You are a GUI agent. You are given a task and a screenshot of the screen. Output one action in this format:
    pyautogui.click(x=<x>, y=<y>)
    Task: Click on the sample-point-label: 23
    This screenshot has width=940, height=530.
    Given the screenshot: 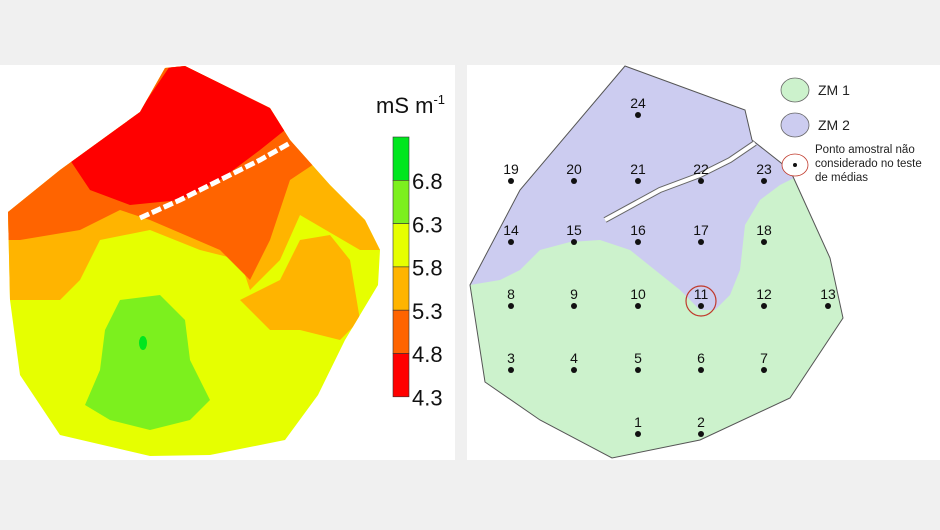 What is the action you would take?
    pyautogui.click(x=764, y=169)
    